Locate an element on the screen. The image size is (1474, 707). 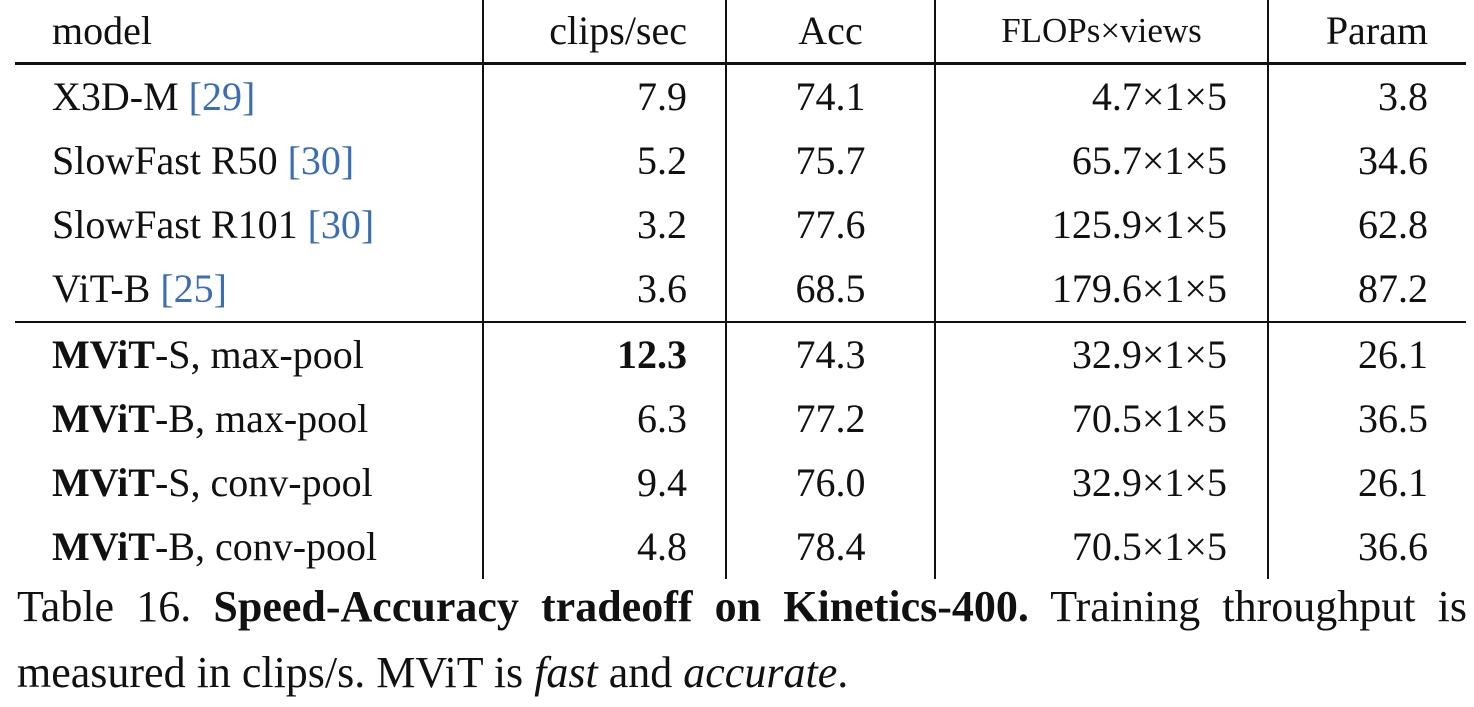
table-row: SlowFast R101 [30] 3.2 77.6 125.9×1×5 62.8 is located at coordinates (740, 225).